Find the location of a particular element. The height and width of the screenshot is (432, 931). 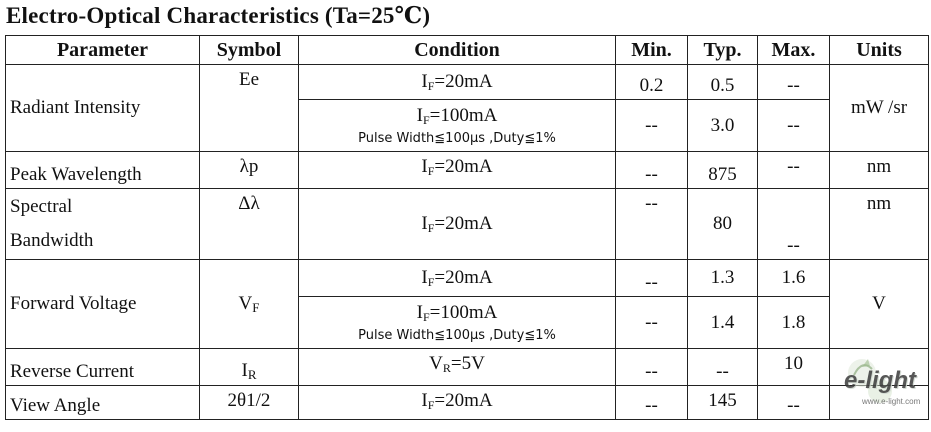

param-peak-wavelength: Peak Wavelength is located at coordinates (102, 170).